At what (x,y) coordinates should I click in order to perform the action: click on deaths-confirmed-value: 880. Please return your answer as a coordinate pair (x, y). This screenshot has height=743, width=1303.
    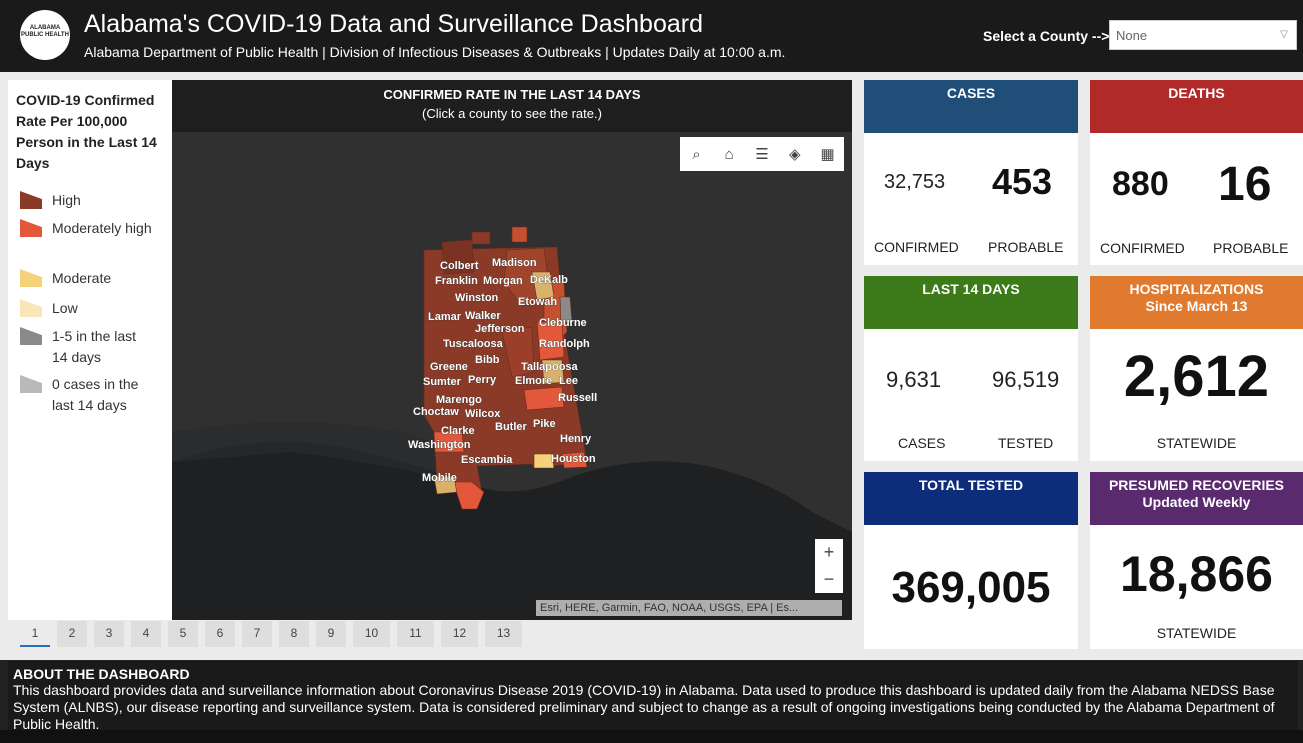
    Looking at the image, I should click on (1140, 184).